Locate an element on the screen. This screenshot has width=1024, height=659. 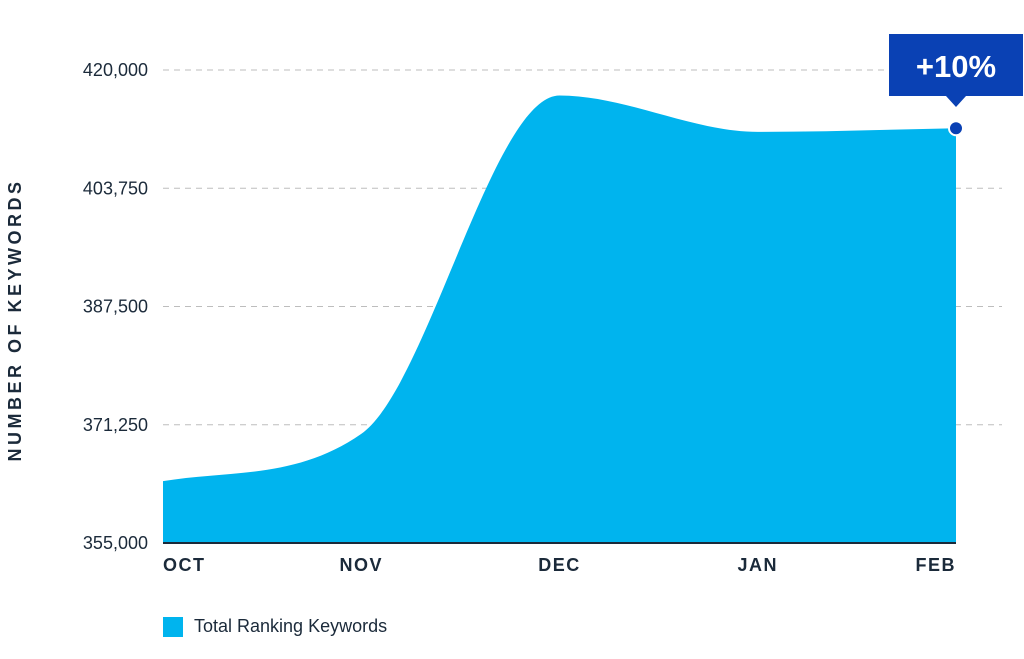
annotation-badge-bubble is located at coordinates (956, 70).